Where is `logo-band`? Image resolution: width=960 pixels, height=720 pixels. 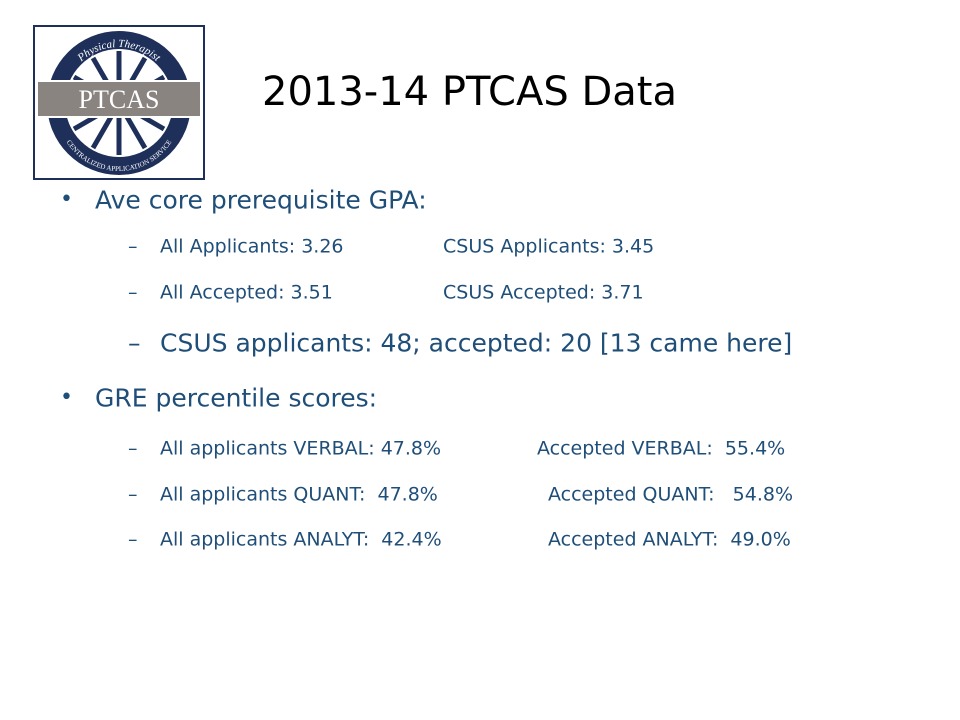 logo-band is located at coordinates (119, 99).